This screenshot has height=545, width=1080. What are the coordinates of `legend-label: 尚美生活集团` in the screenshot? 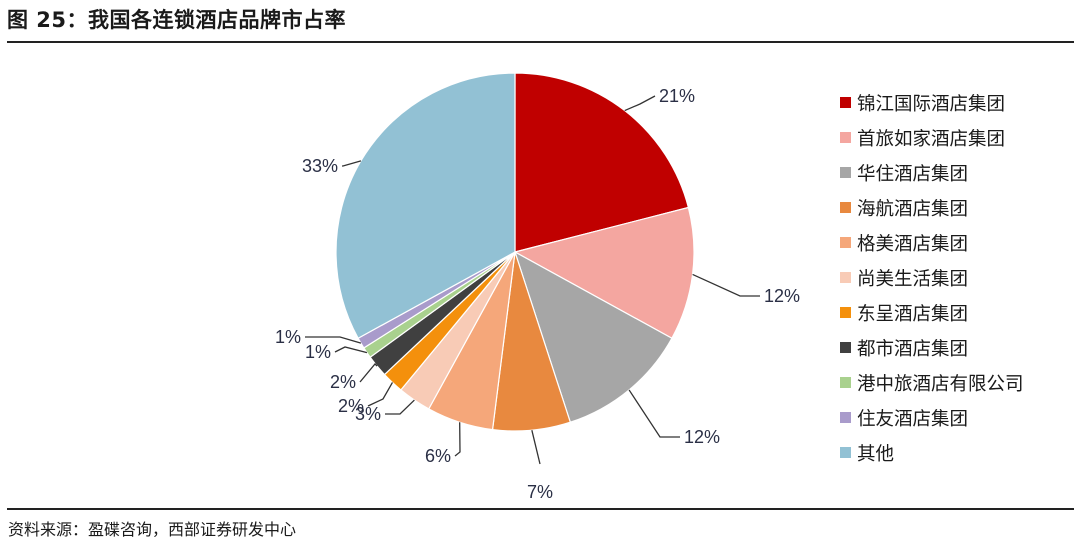 It's located at (913, 279).